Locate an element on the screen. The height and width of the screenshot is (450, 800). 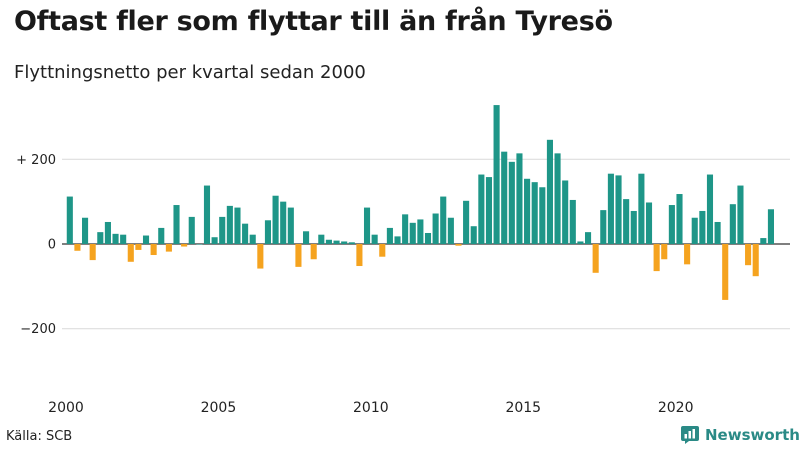
x-tick-label: 2000 is located at coordinates (66, 408).